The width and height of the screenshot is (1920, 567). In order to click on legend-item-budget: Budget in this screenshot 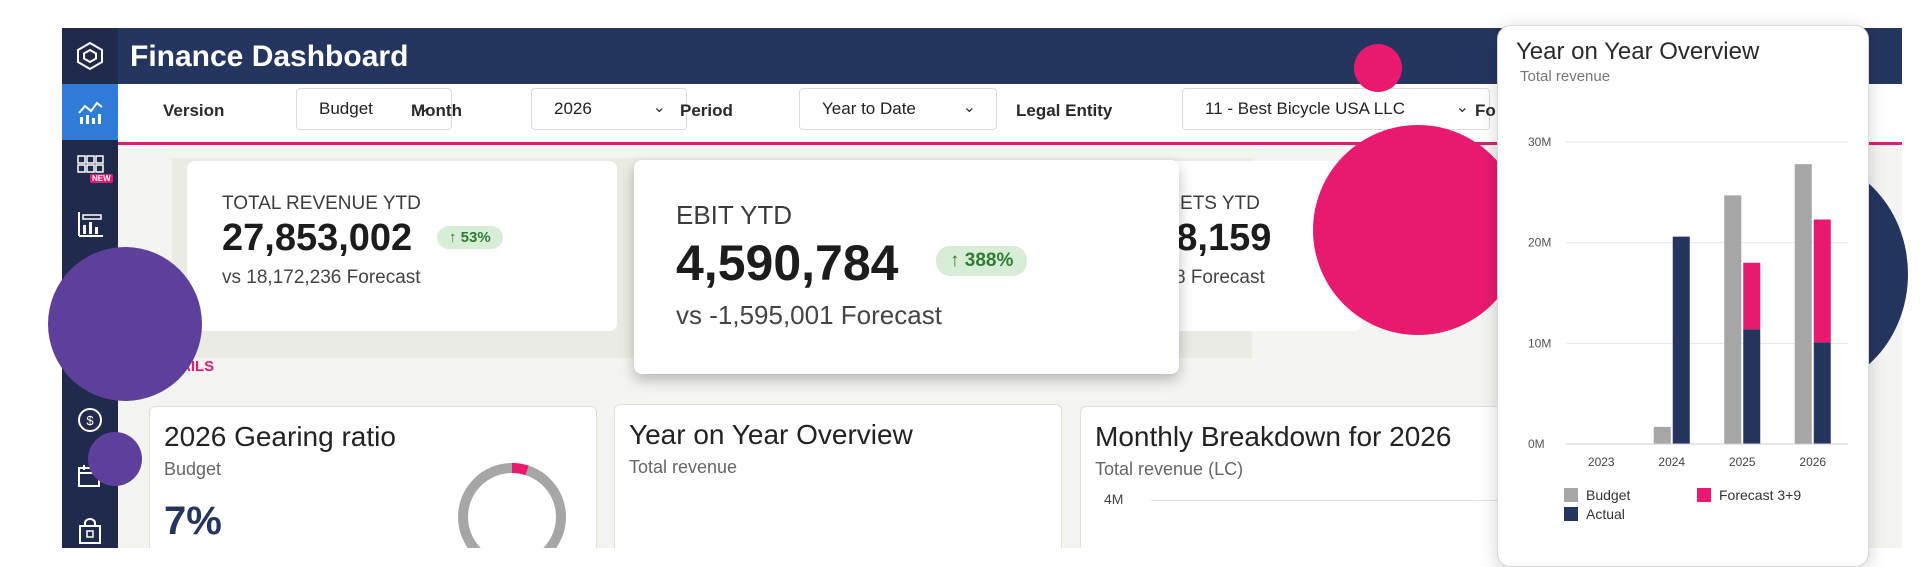, I will do `click(1597, 495)`.